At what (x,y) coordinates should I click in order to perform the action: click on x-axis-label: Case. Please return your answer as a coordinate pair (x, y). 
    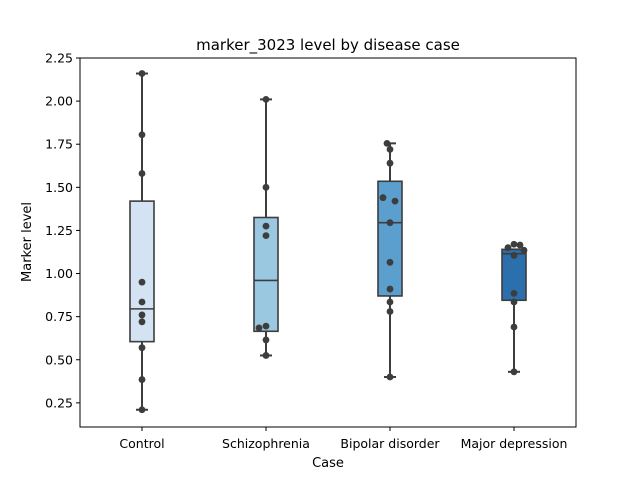
    Looking at the image, I should click on (328, 463).